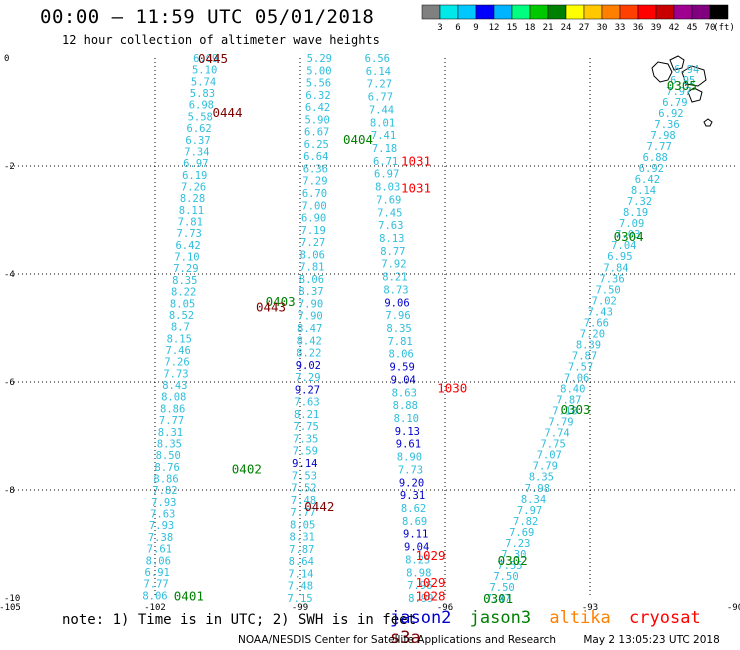 The width and height of the screenshot is (740, 650). Describe the element at coordinates (313, 206) in the screenshot. I see `swh-value: 7.00` at that location.